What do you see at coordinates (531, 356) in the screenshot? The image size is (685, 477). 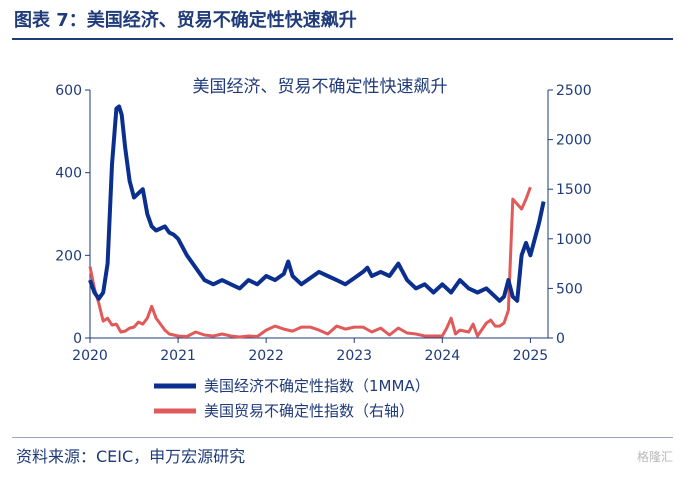 I see `x-tick-label: 2025` at bounding box center [531, 356].